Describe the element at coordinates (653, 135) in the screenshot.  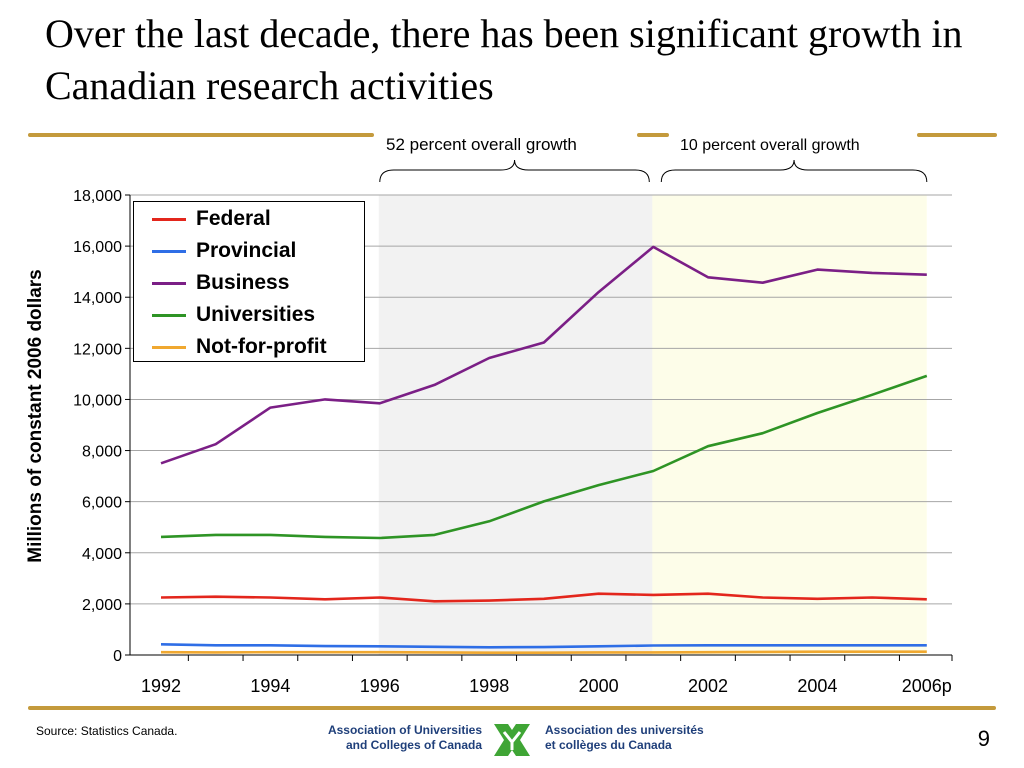
I see `header-rule-middle` at that location.